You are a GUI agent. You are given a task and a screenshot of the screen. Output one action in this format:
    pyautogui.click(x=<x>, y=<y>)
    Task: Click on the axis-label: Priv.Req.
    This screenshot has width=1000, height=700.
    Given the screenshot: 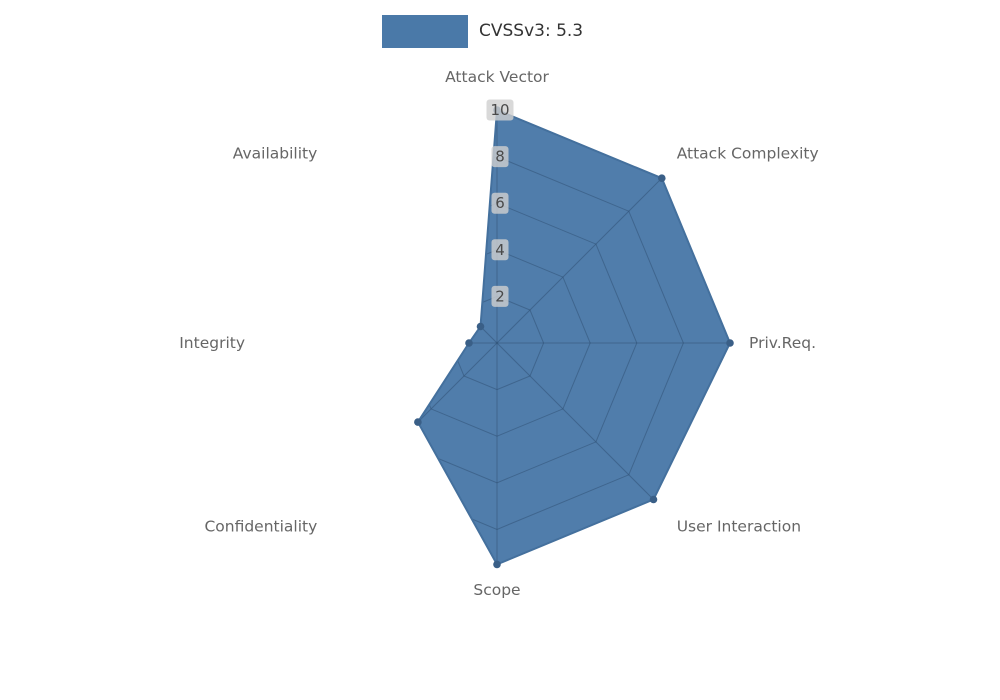 What is the action you would take?
    pyautogui.click(x=782, y=343)
    